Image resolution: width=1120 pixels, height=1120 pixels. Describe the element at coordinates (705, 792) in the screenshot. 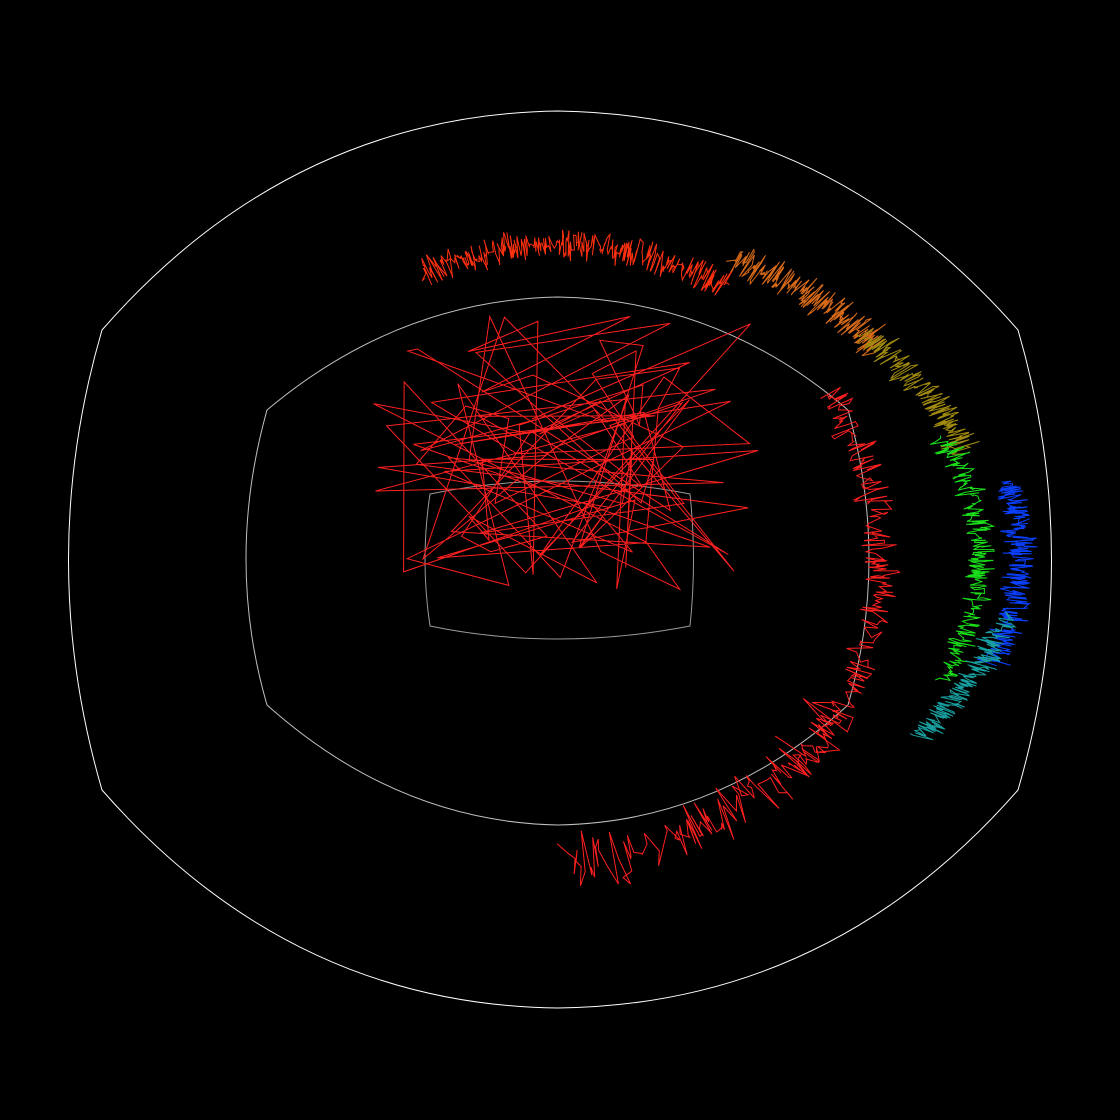

I see `lower-red-arc-trace` at that location.